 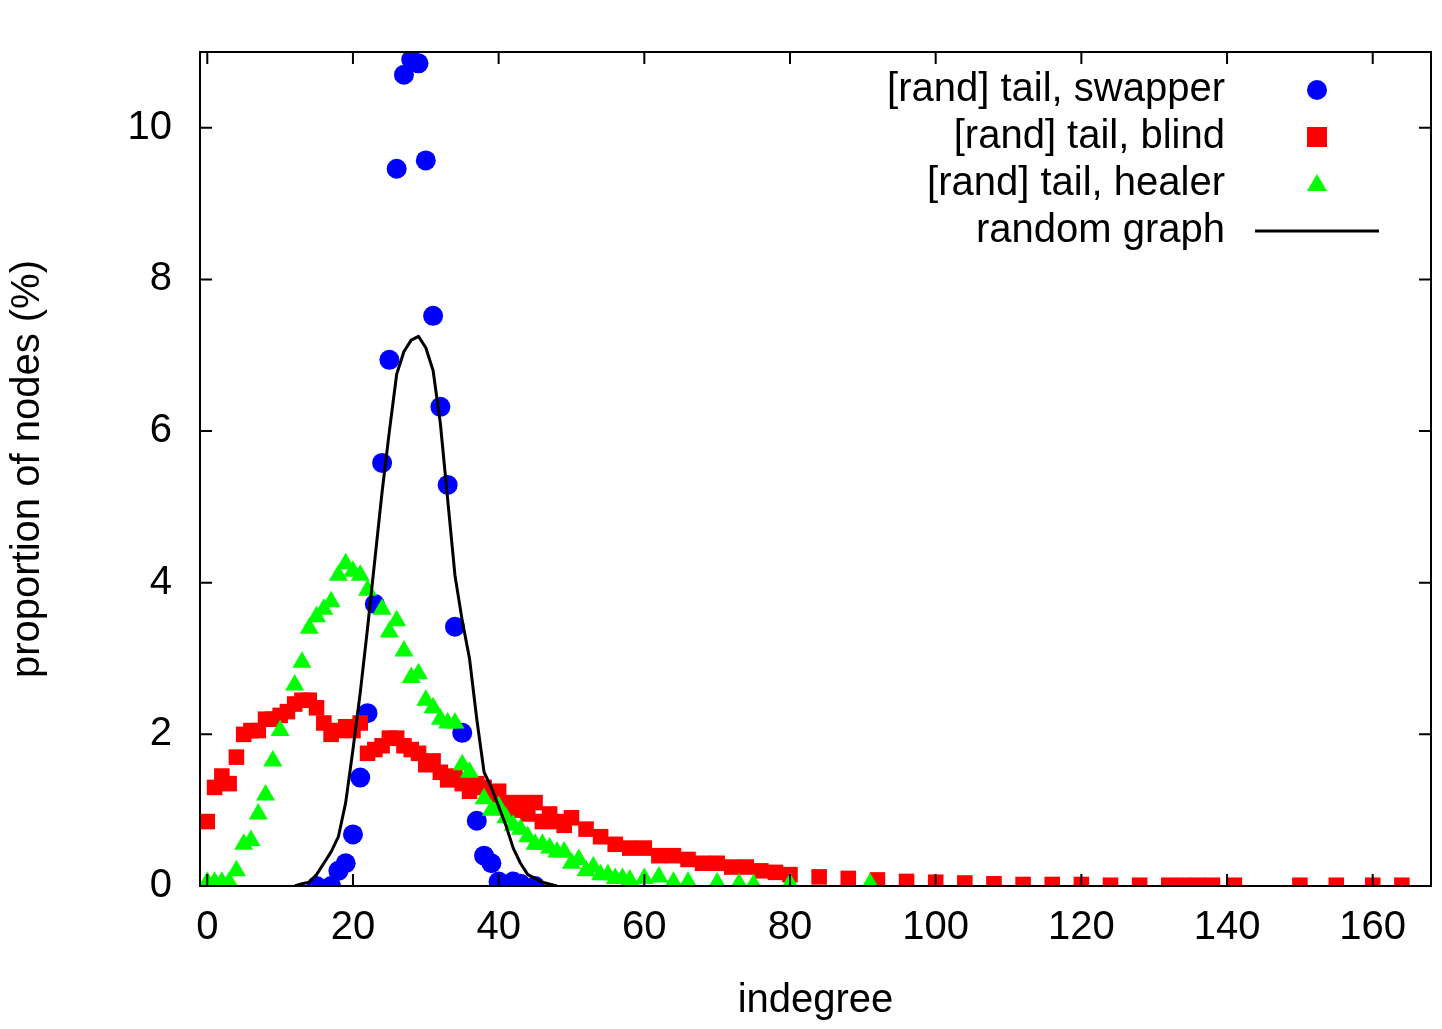 I want to click on x-tick-label: 120, so click(x=1081, y=925).